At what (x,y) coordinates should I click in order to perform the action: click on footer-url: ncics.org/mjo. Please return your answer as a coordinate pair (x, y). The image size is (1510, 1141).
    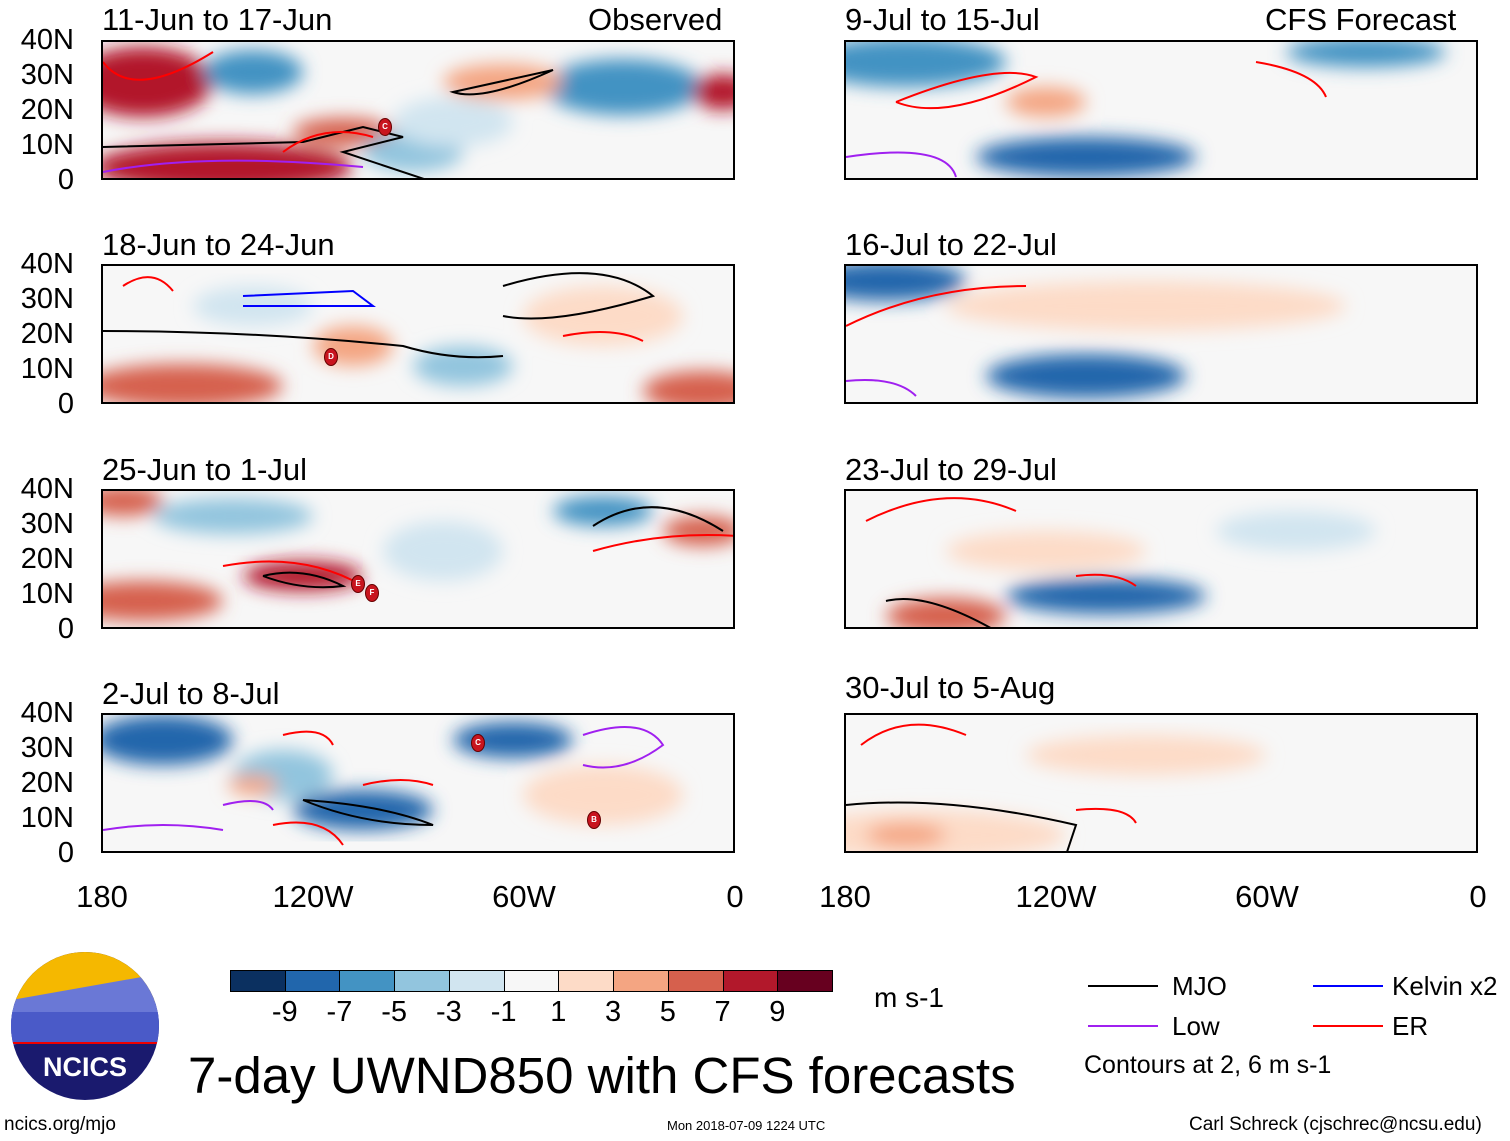
    Looking at the image, I should click on (60, 1124).